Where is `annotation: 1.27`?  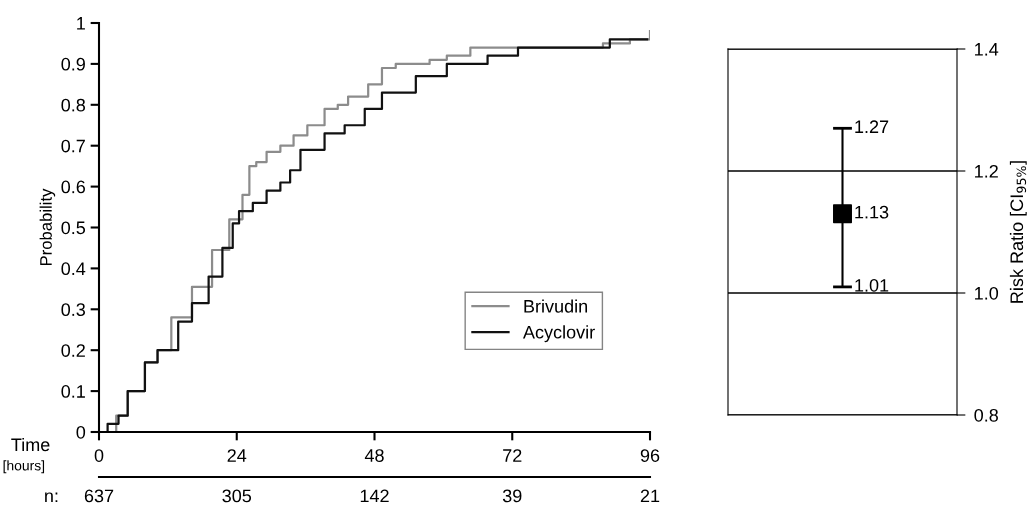
annotation: 1.27 is located at coordinates (872, 126).